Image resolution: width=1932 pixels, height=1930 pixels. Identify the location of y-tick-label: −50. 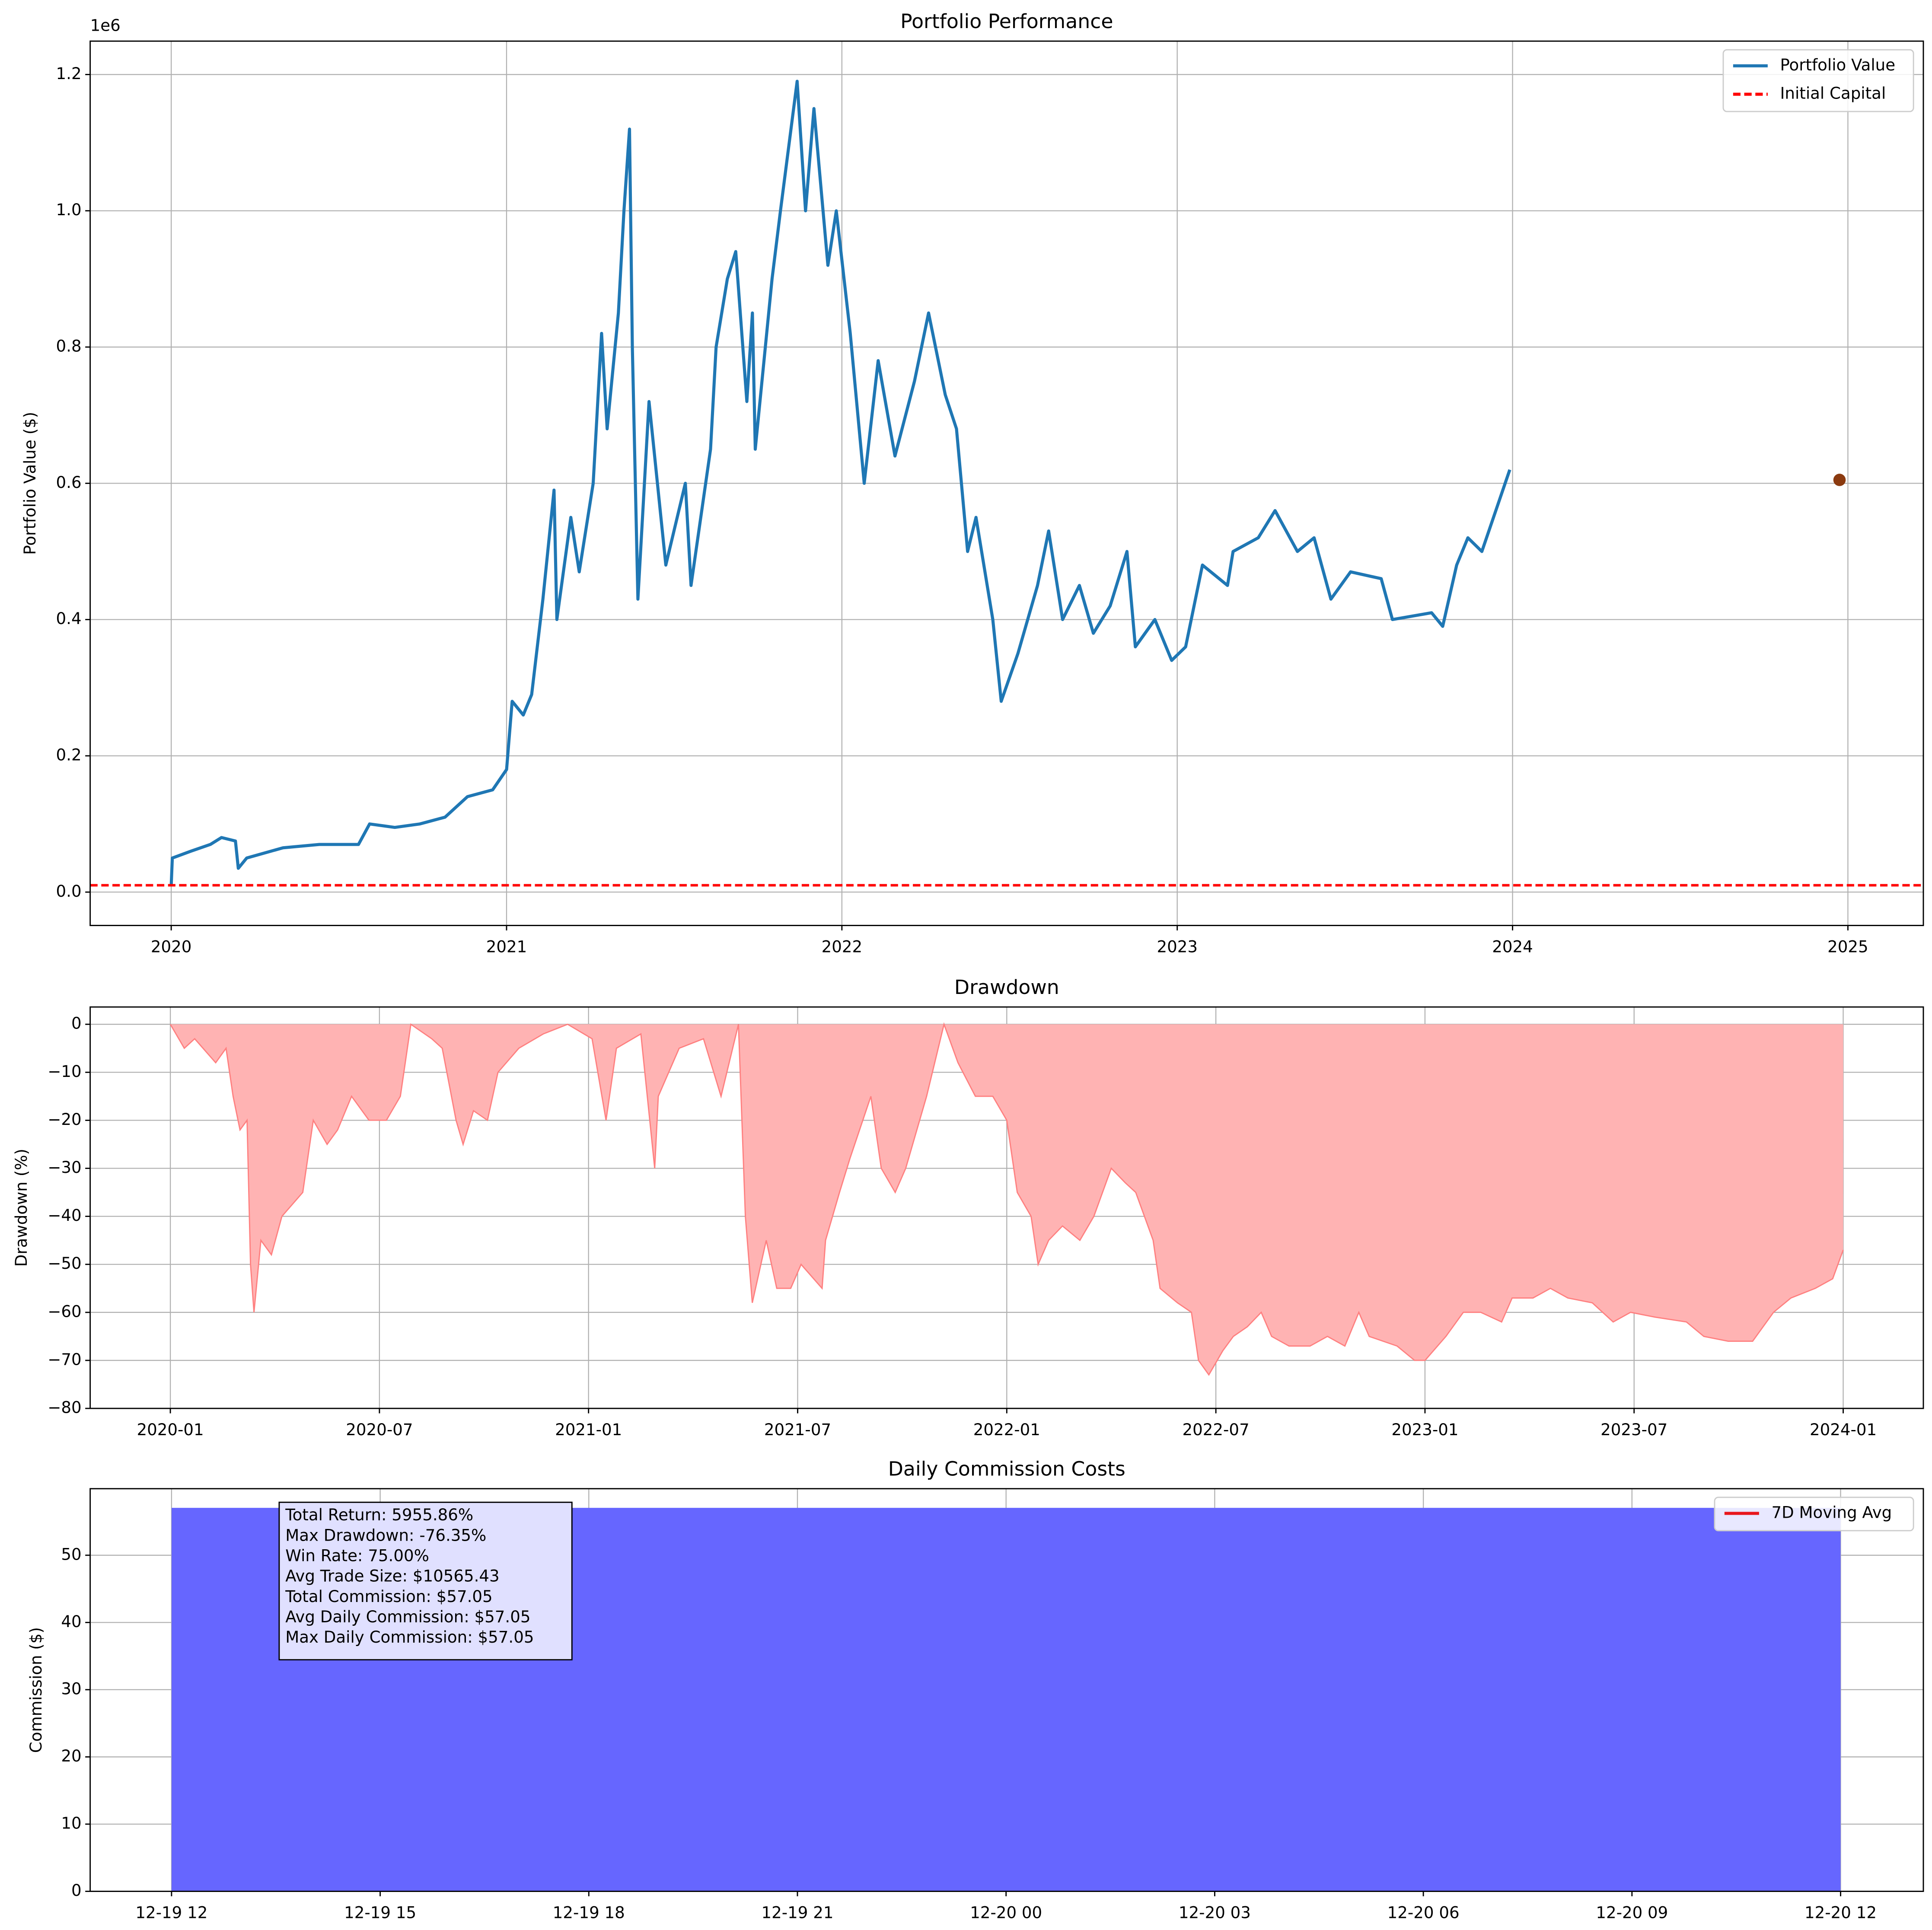
(64, 1263).